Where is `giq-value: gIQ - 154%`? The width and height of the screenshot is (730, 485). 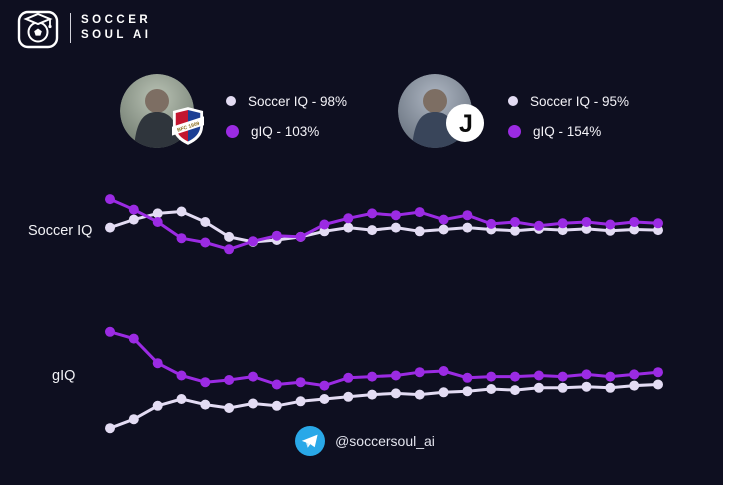
giq-value: gIQ - 154% is located at coordinates (567, 131).